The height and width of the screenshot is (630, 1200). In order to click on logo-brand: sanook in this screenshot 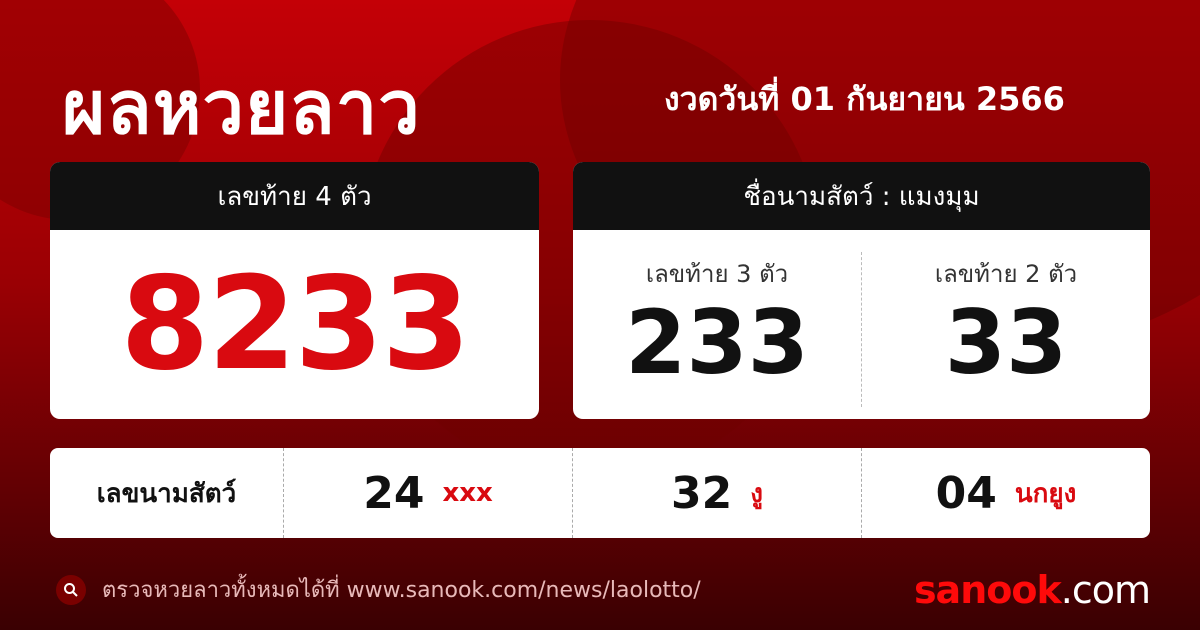, I will do `click(987, 590)`.